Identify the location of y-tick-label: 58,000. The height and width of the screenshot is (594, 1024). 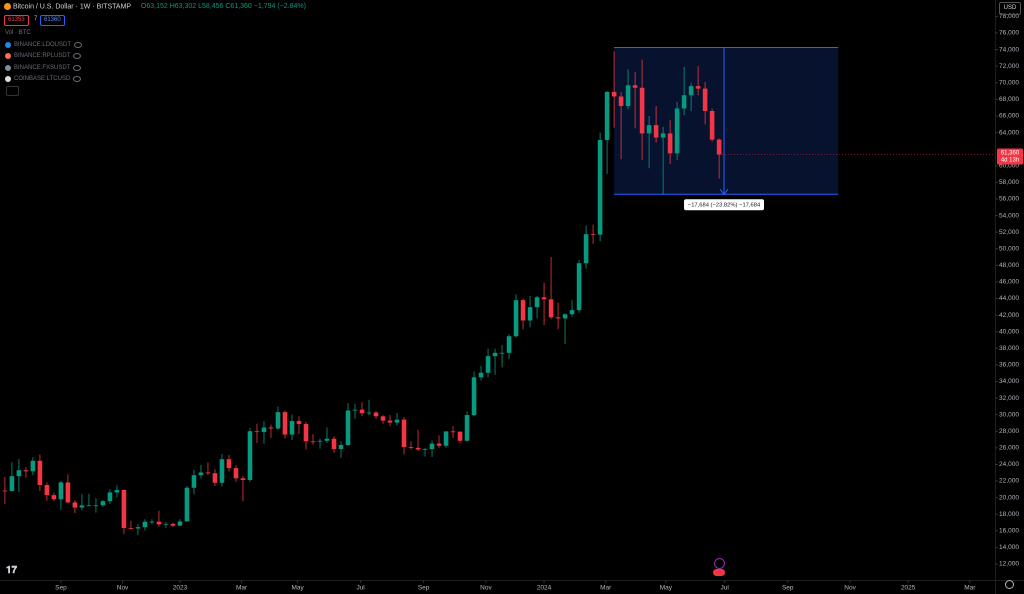
(1009, 182).